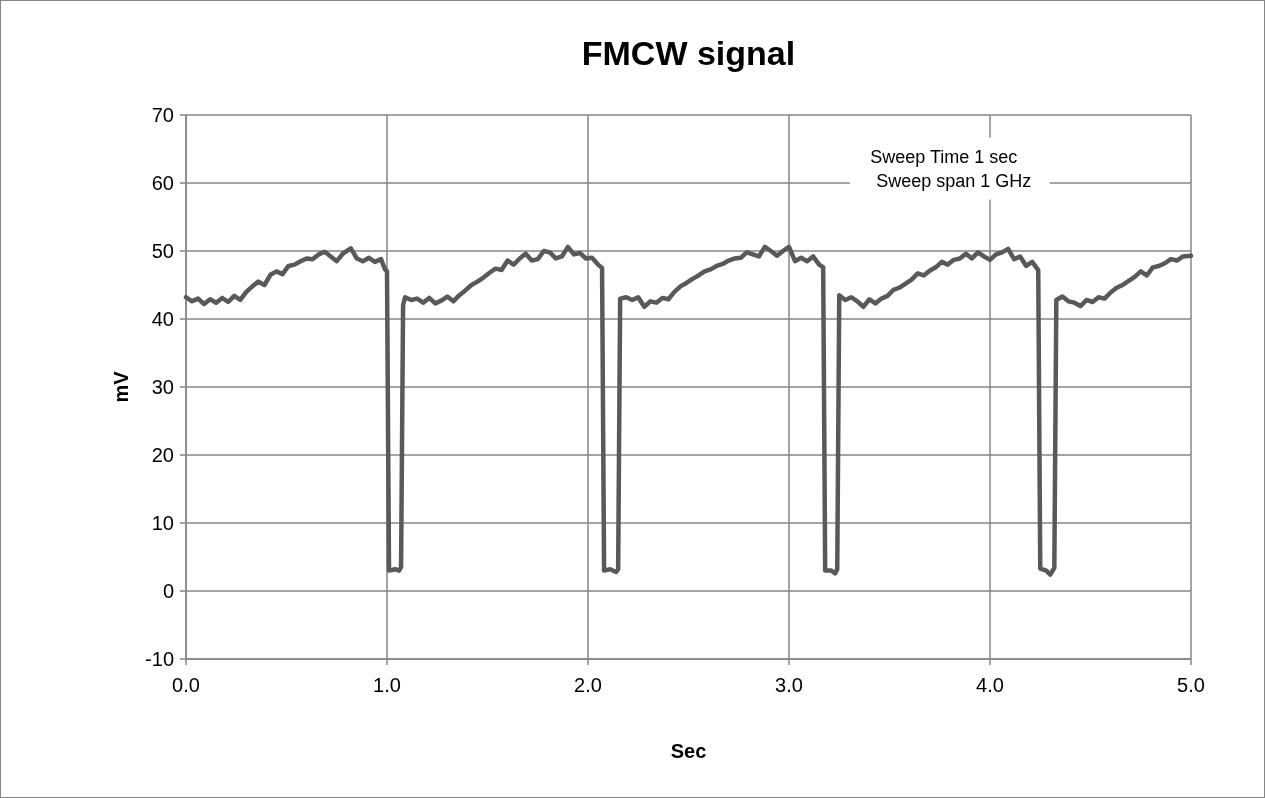 This screenshot has width=1265, height=798. What do you see at coordinates (588, 685) in the screenshot?
I see `x-tick-label: 2.0` at bounding box center [588, 685].